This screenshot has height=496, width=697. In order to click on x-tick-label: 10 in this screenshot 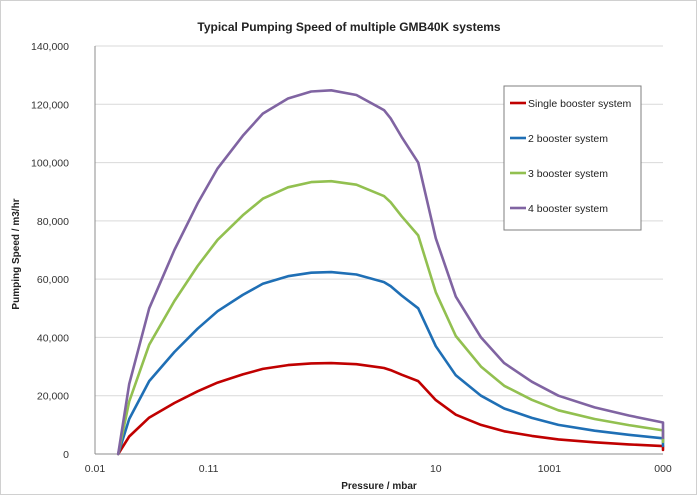, I will do `click(436, 469)`.